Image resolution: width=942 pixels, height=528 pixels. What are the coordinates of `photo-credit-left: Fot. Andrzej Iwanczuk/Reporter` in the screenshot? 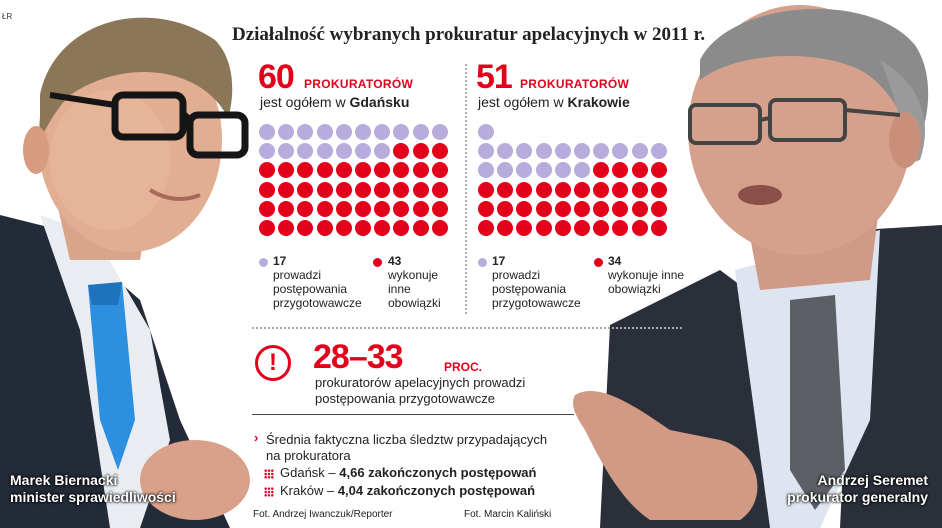 It's located at (323, 514).